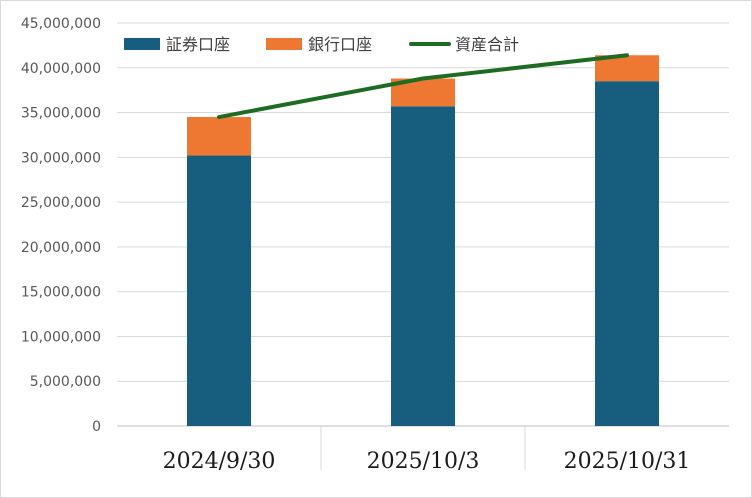 The width and height of the screenshot is (752, 498). I want to click on legend-total-label: 資産合計, so click(487, 44).